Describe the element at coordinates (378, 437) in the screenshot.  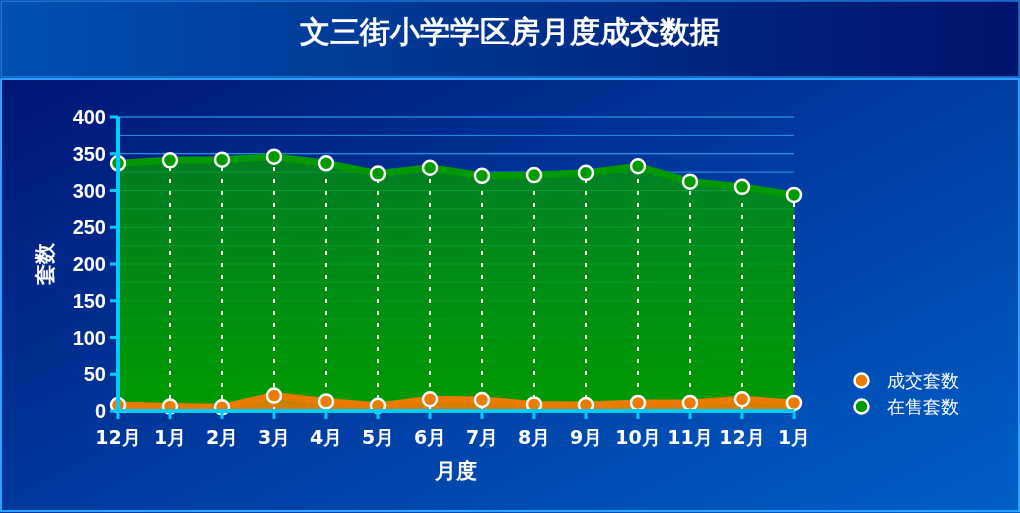
I see `x-tick-label: 5月` at that location.